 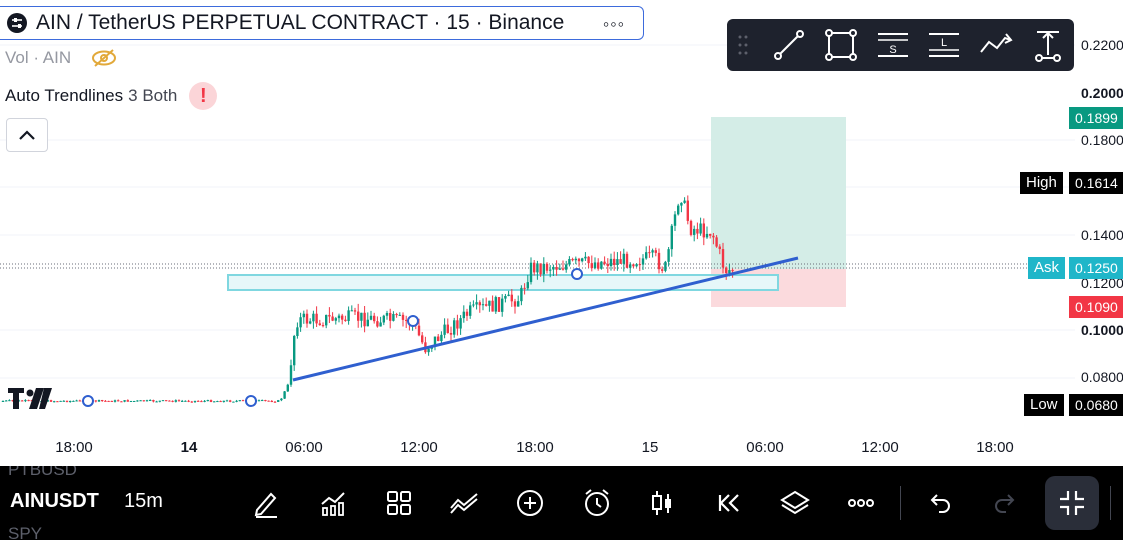 I want to click on more-icon, so click(x=861, y=503).